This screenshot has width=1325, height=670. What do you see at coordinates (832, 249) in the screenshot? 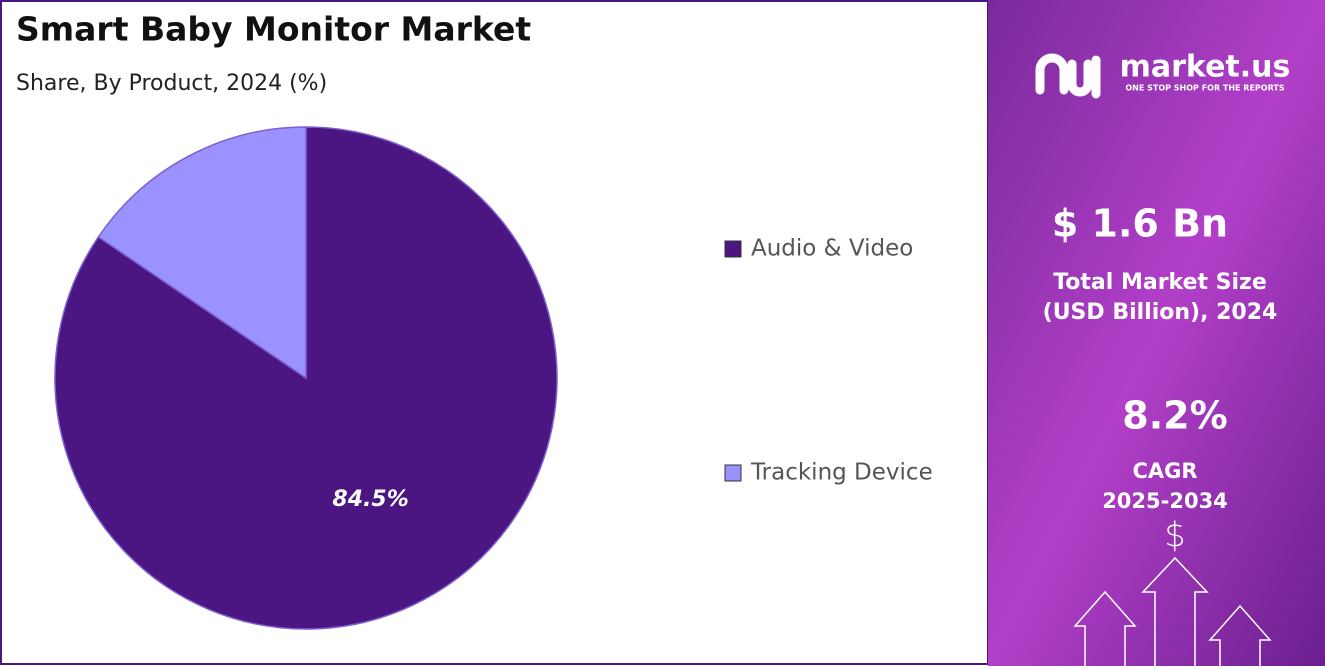
I see `legend-label: Audio & Video` at bounding box center [832, 249].